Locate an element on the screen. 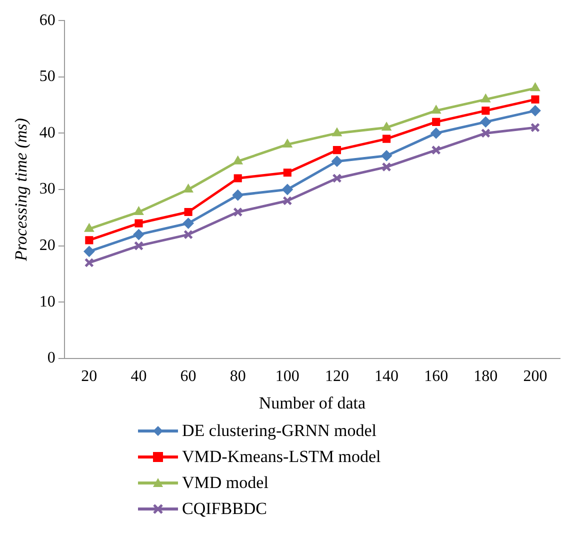 The width and height of the screenshot is (588, 535). y-tick-label: 50 is located at coordinates (47, 77).